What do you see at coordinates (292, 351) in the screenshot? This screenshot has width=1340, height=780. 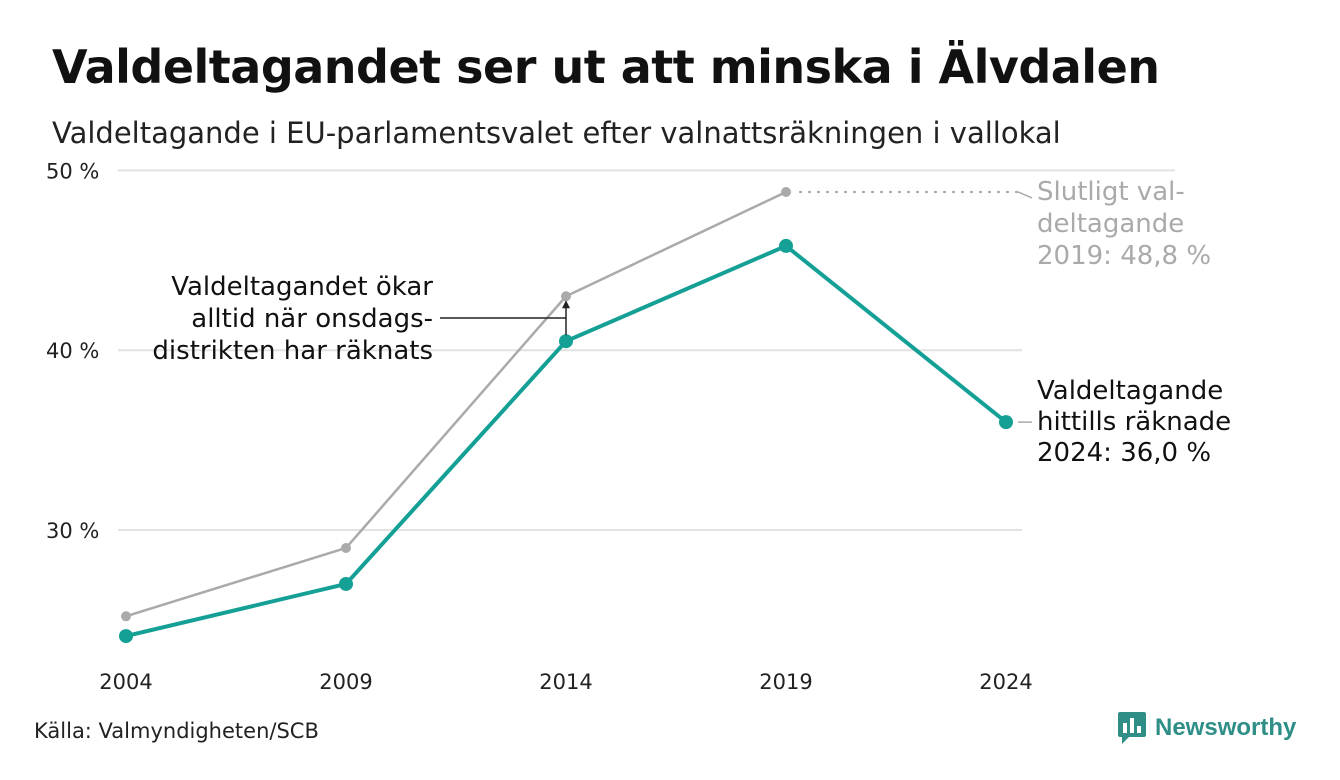 I see `gap-2014-label-line: distrikten har räknats` at bounding box center [292, 351].